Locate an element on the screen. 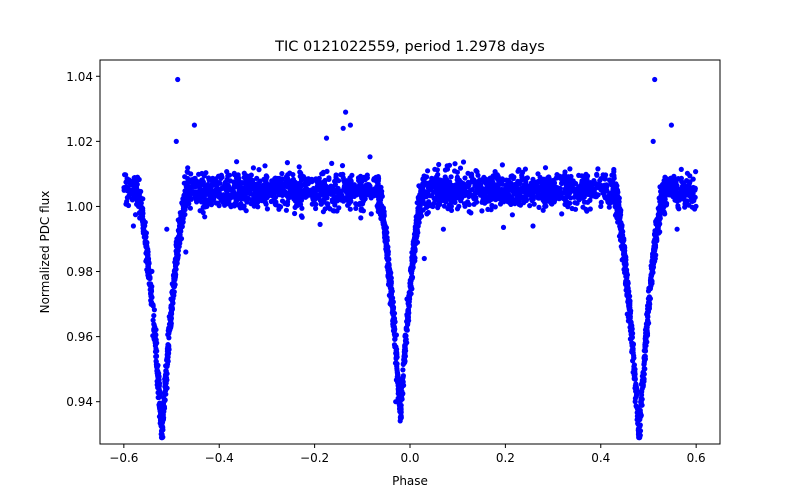 This screenshot has width=800, height=504. y-tick-label: 0.98 is located at coordinates (79, 272).